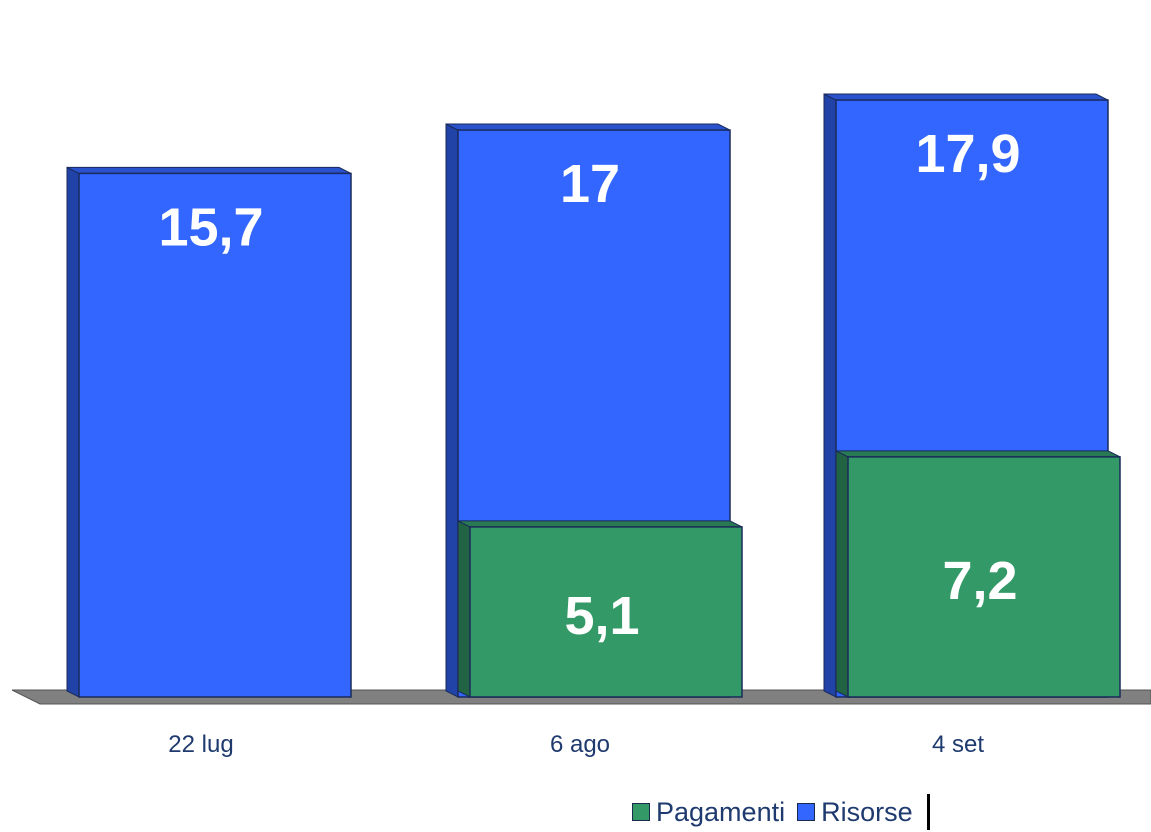  I want to click on legend-item-risorse: Risorse, so click(855, 812).